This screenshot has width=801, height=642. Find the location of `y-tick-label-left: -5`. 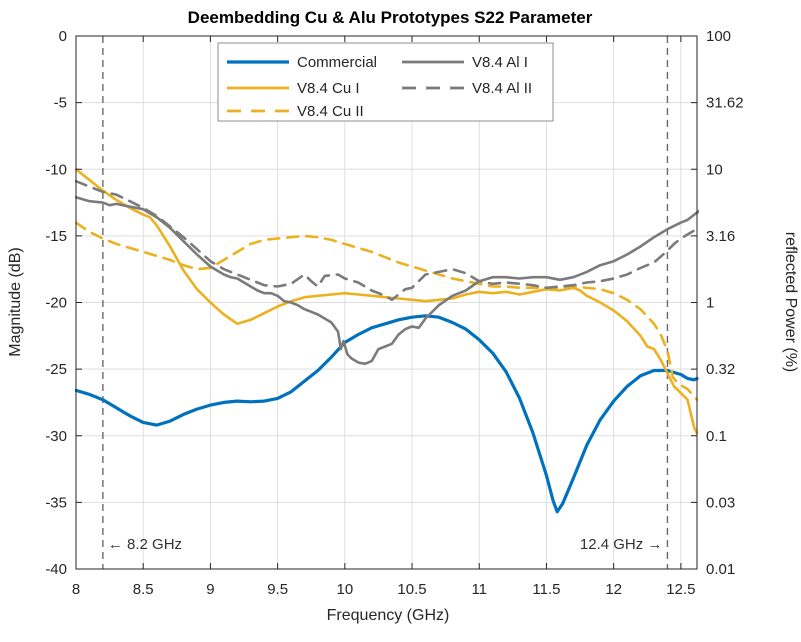

y-tick-label-left: -5 is located at coordinates (60, 103).